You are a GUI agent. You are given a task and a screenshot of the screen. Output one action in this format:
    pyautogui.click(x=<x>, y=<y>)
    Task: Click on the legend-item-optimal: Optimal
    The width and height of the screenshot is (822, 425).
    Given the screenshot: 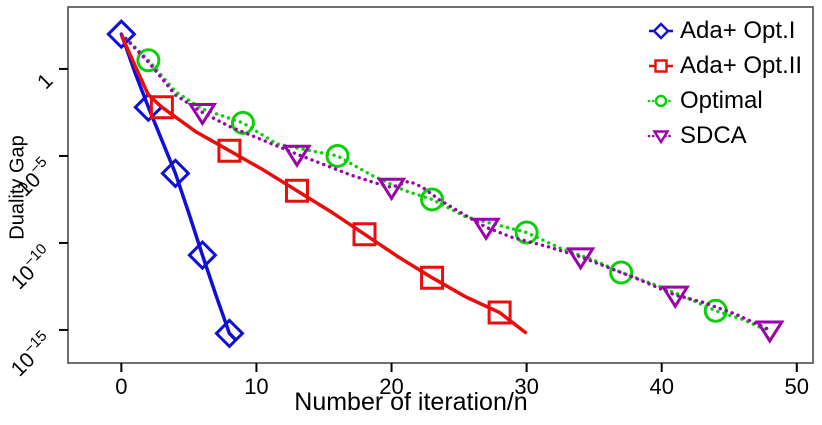 What is the action you would take?
    pyautogui.click(x=724, y=100)
    